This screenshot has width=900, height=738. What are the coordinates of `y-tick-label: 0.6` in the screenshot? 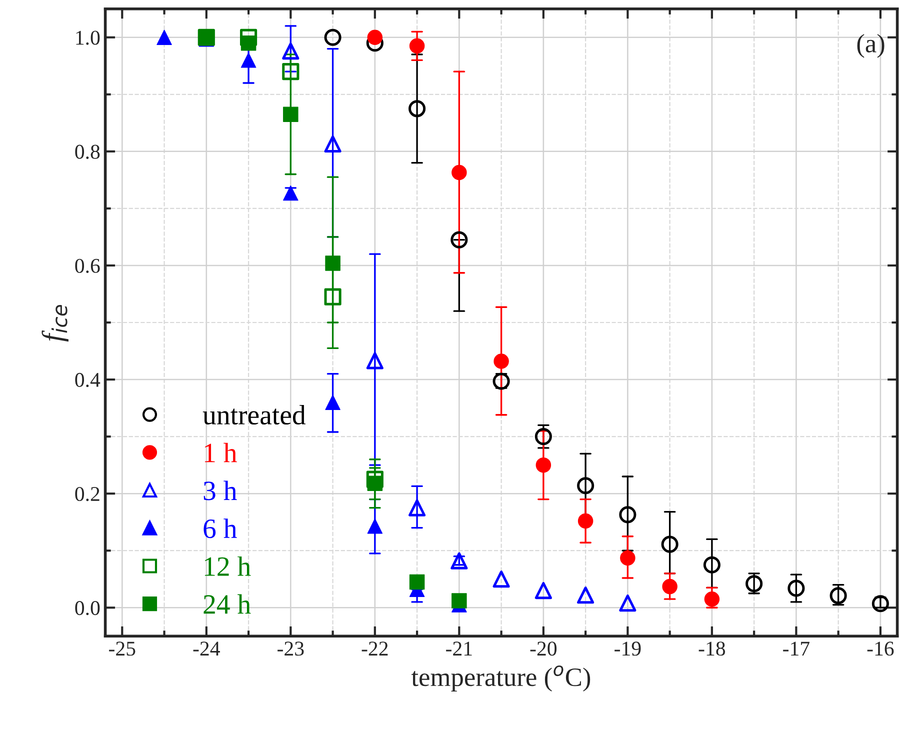 It's located at (87, 266).